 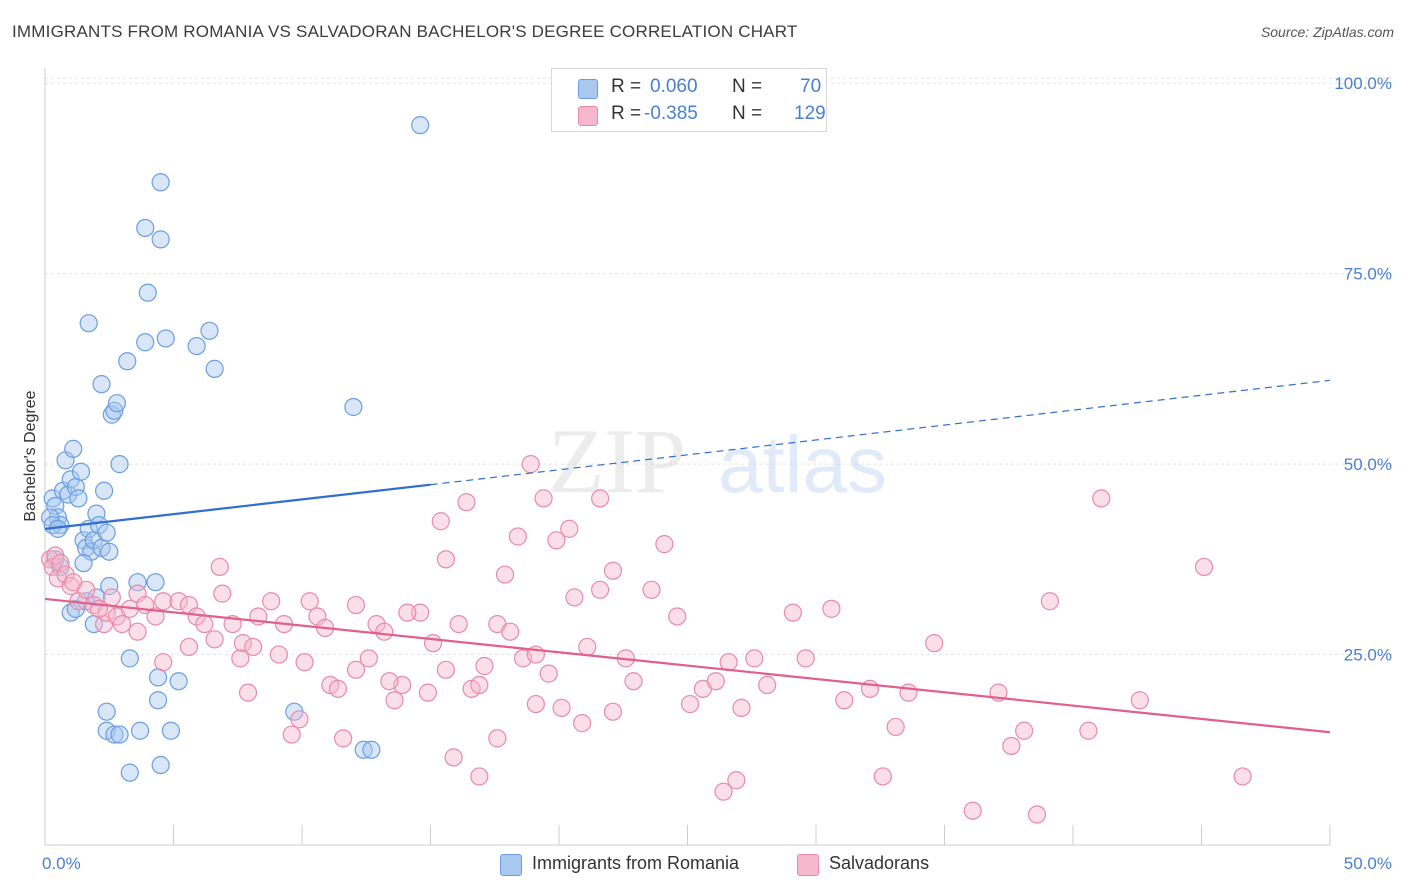 I want to click on y-tick-label: 50.0%, so click(x=1368, y=464).